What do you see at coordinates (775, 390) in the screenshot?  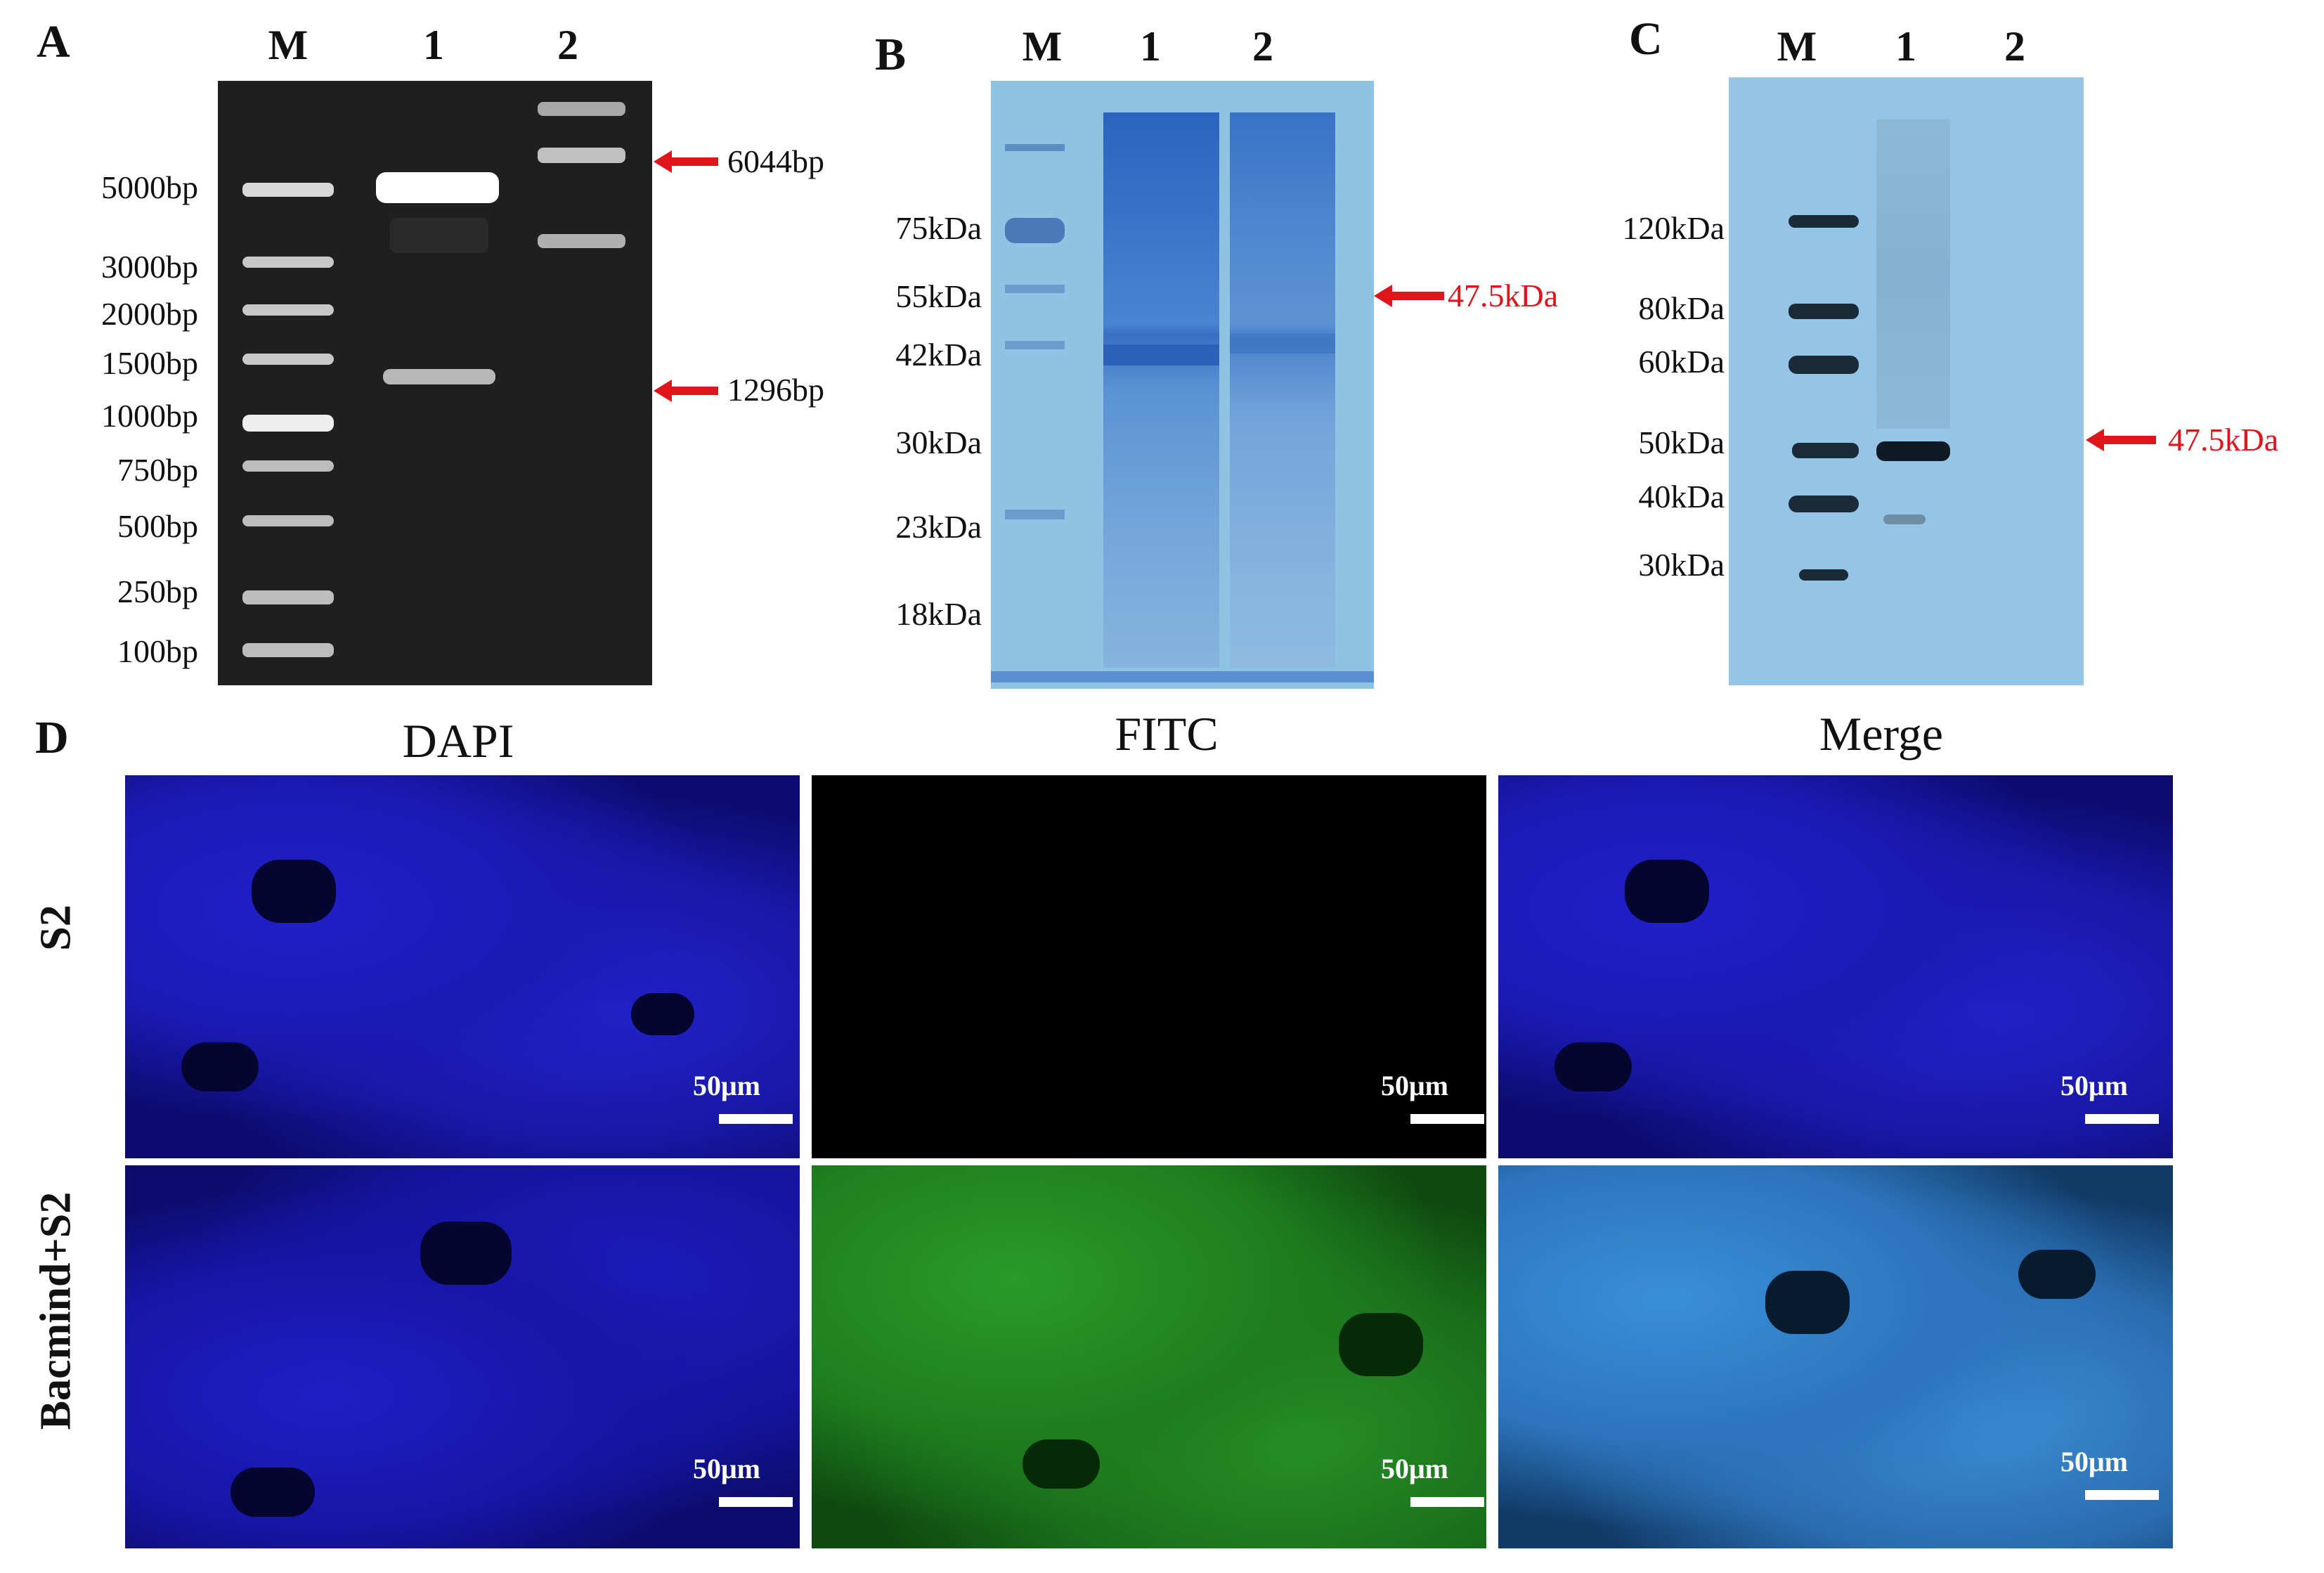 I see `annotation-1296bp: 1296bp` at bounding box center [775, 390].